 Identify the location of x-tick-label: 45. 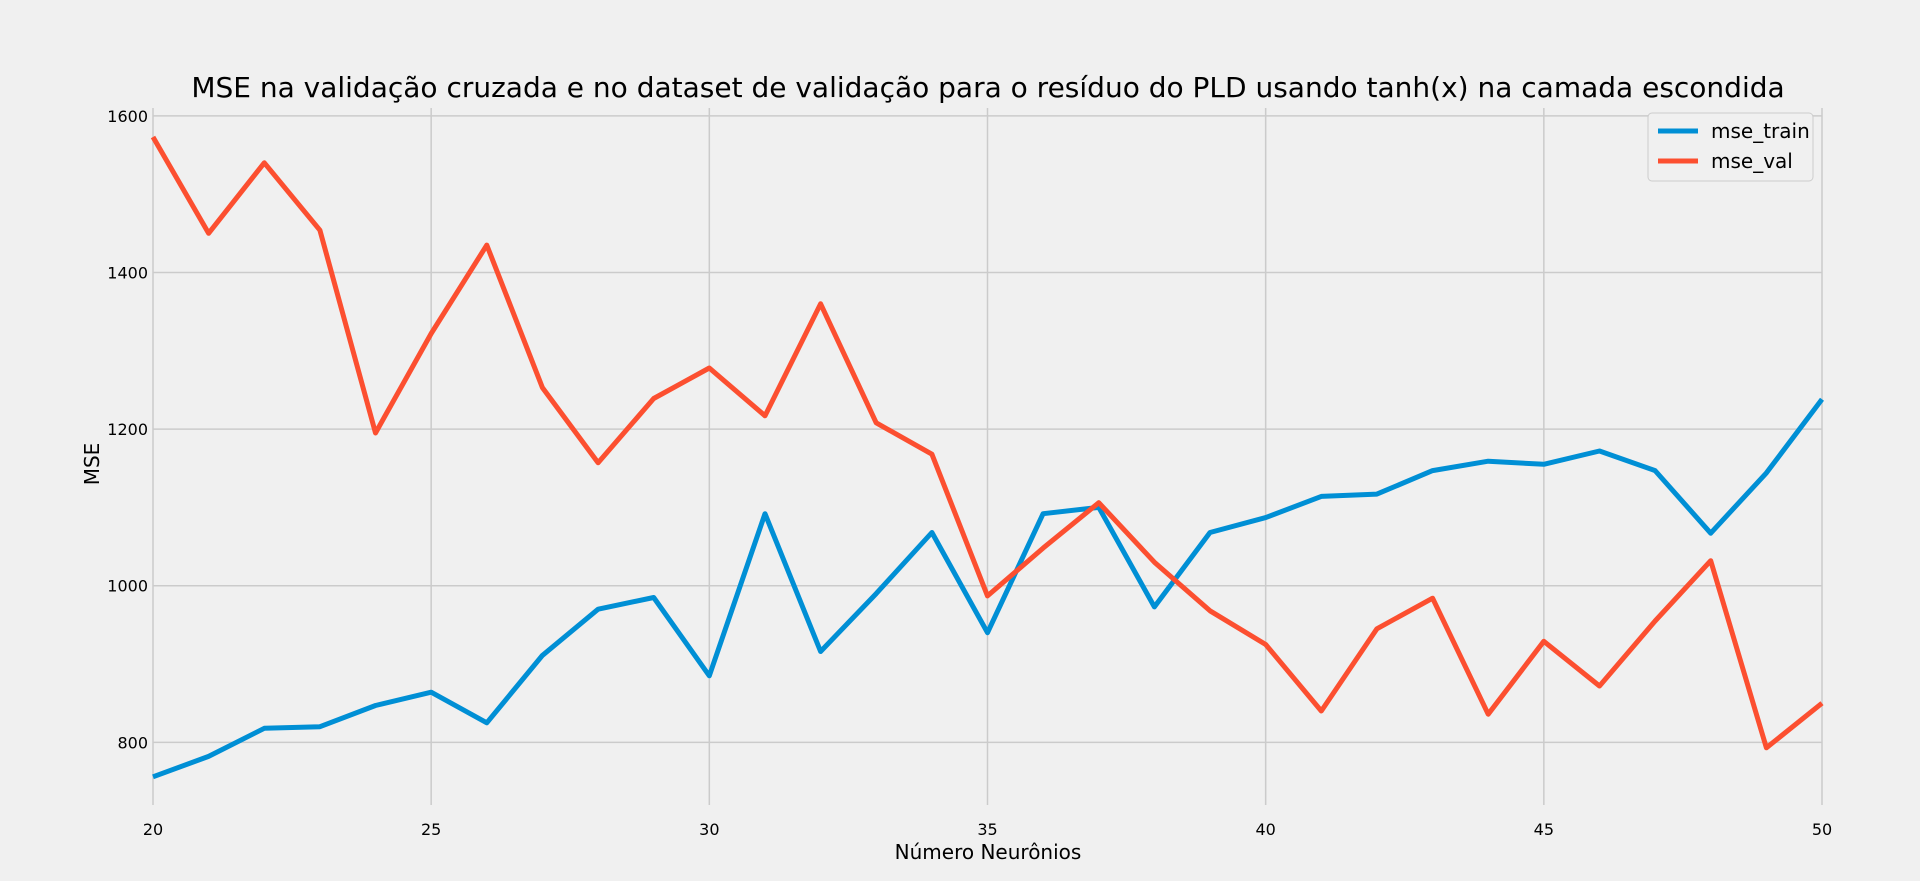
(1544, 829).